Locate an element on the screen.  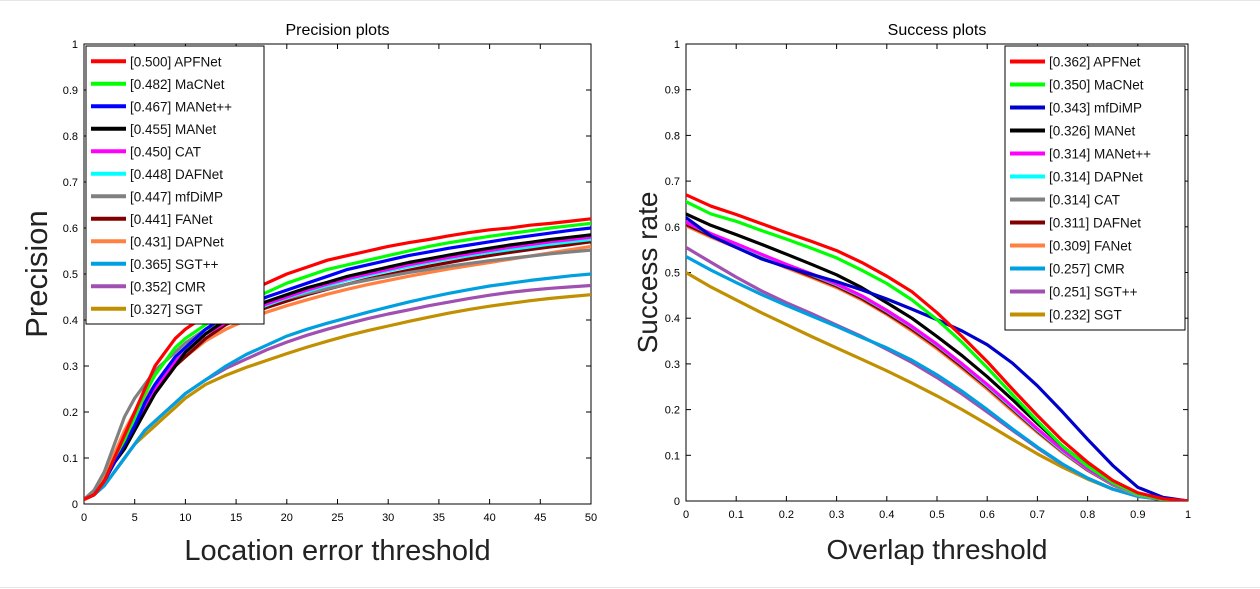
legend-label: [0.500] APFNet is located at coordinates (176, 61).